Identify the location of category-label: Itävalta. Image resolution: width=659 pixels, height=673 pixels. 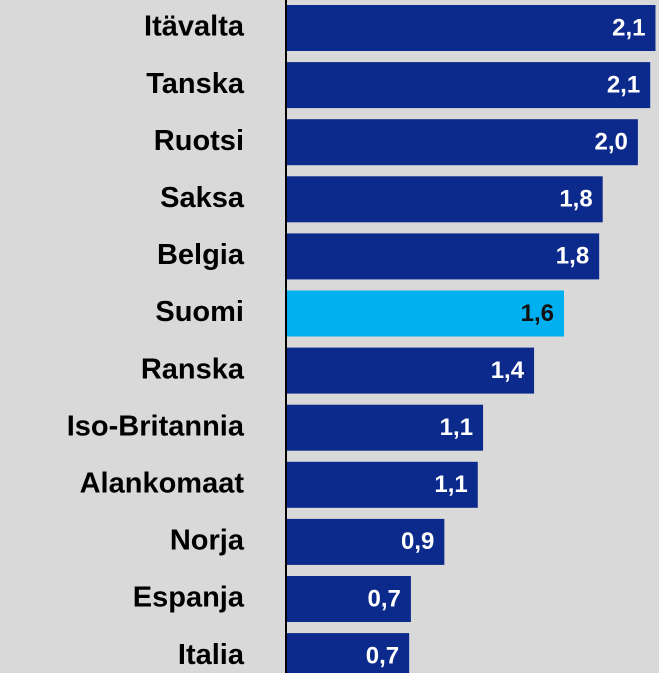
(194, 27).